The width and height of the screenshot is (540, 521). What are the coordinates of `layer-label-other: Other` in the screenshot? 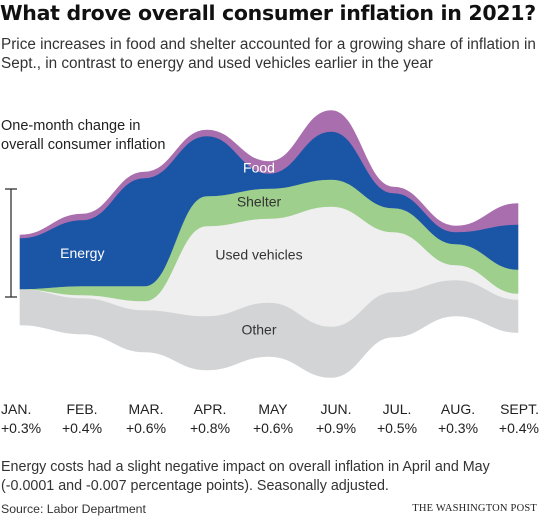 It's located at (258, 330).